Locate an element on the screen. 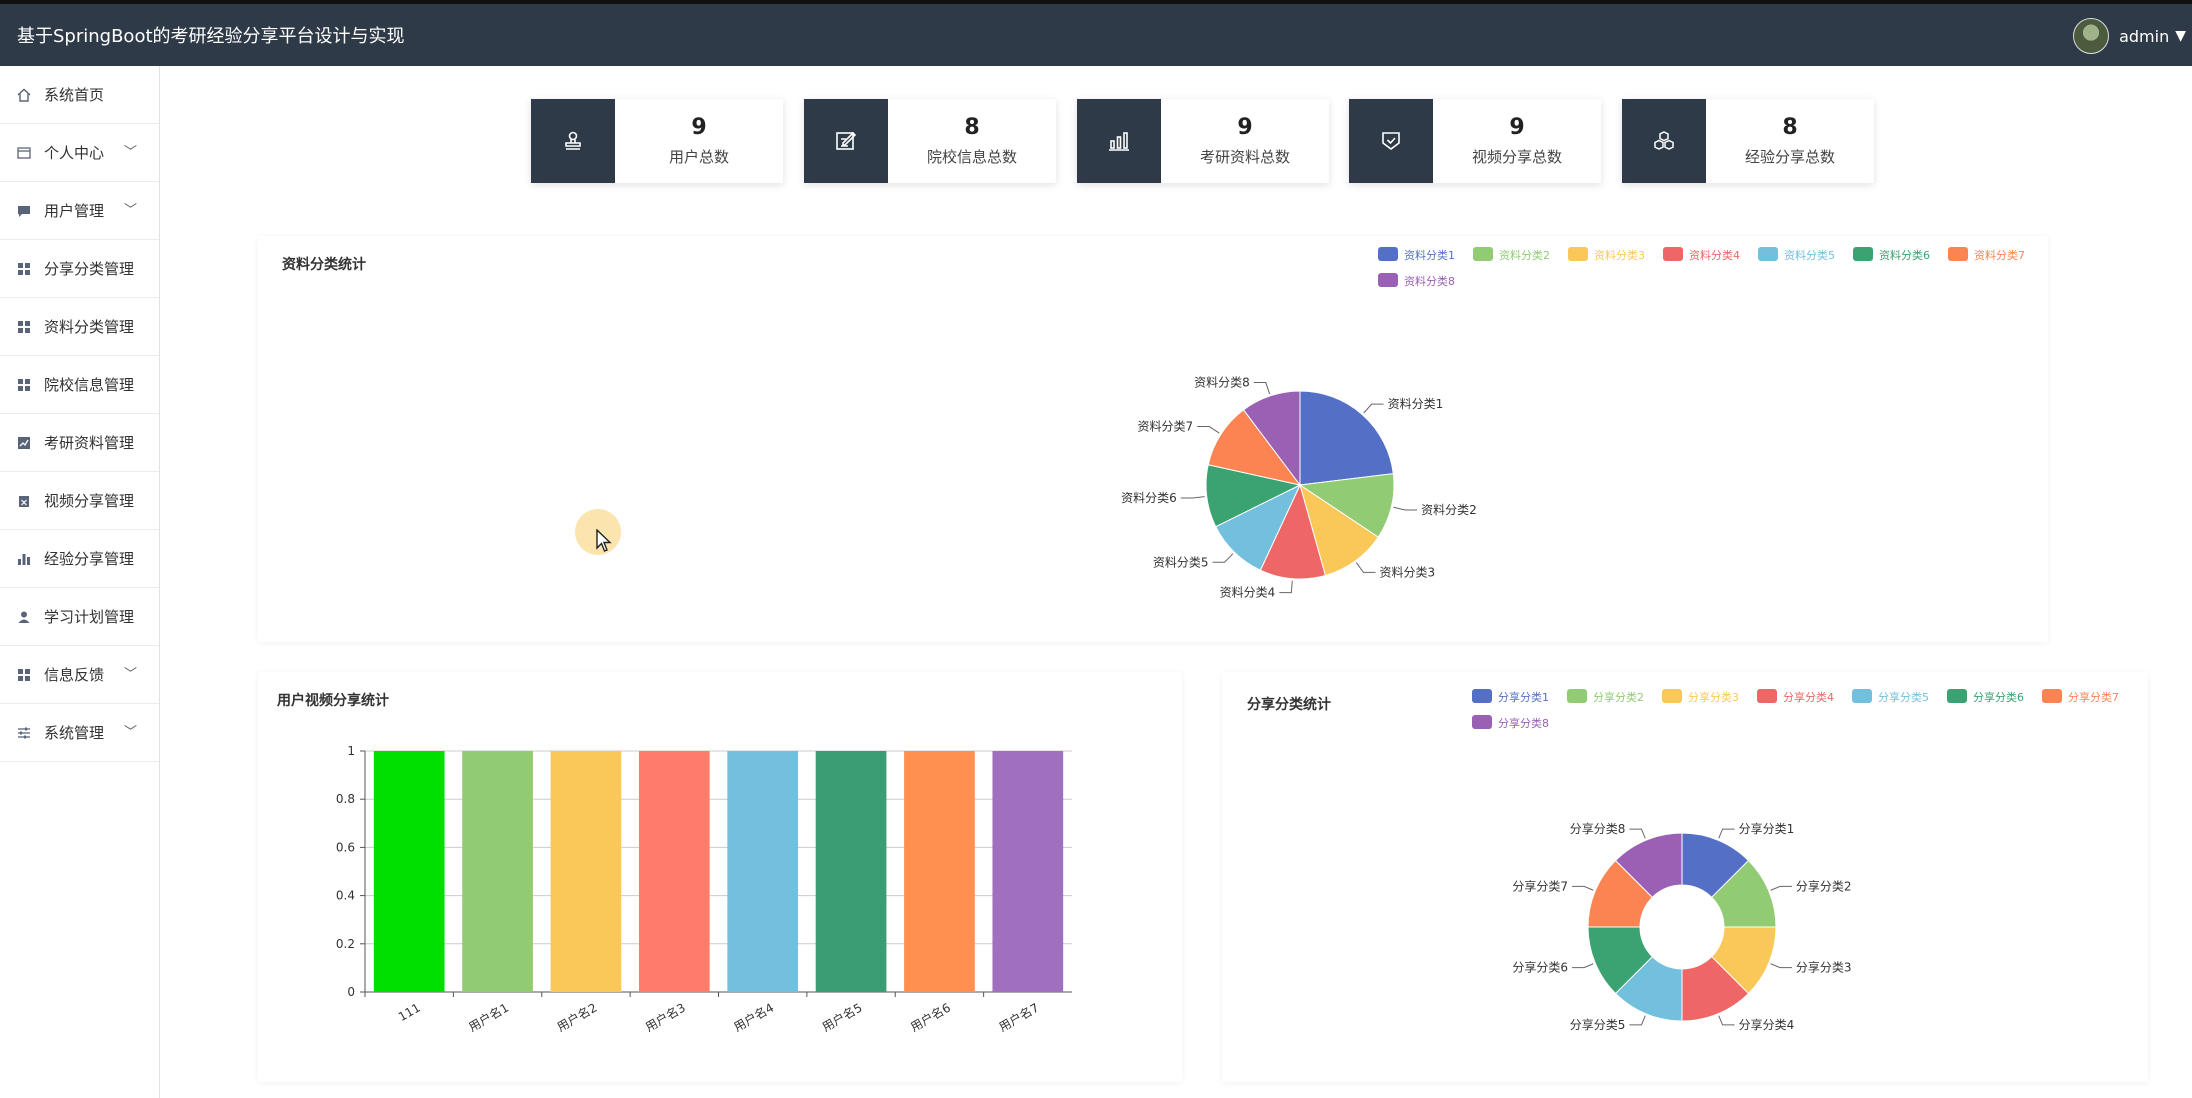 Image resolution: width=2192 pixels, height=1098 pixels. stat-label: 用户总数 is located at coordinates (698, 157).